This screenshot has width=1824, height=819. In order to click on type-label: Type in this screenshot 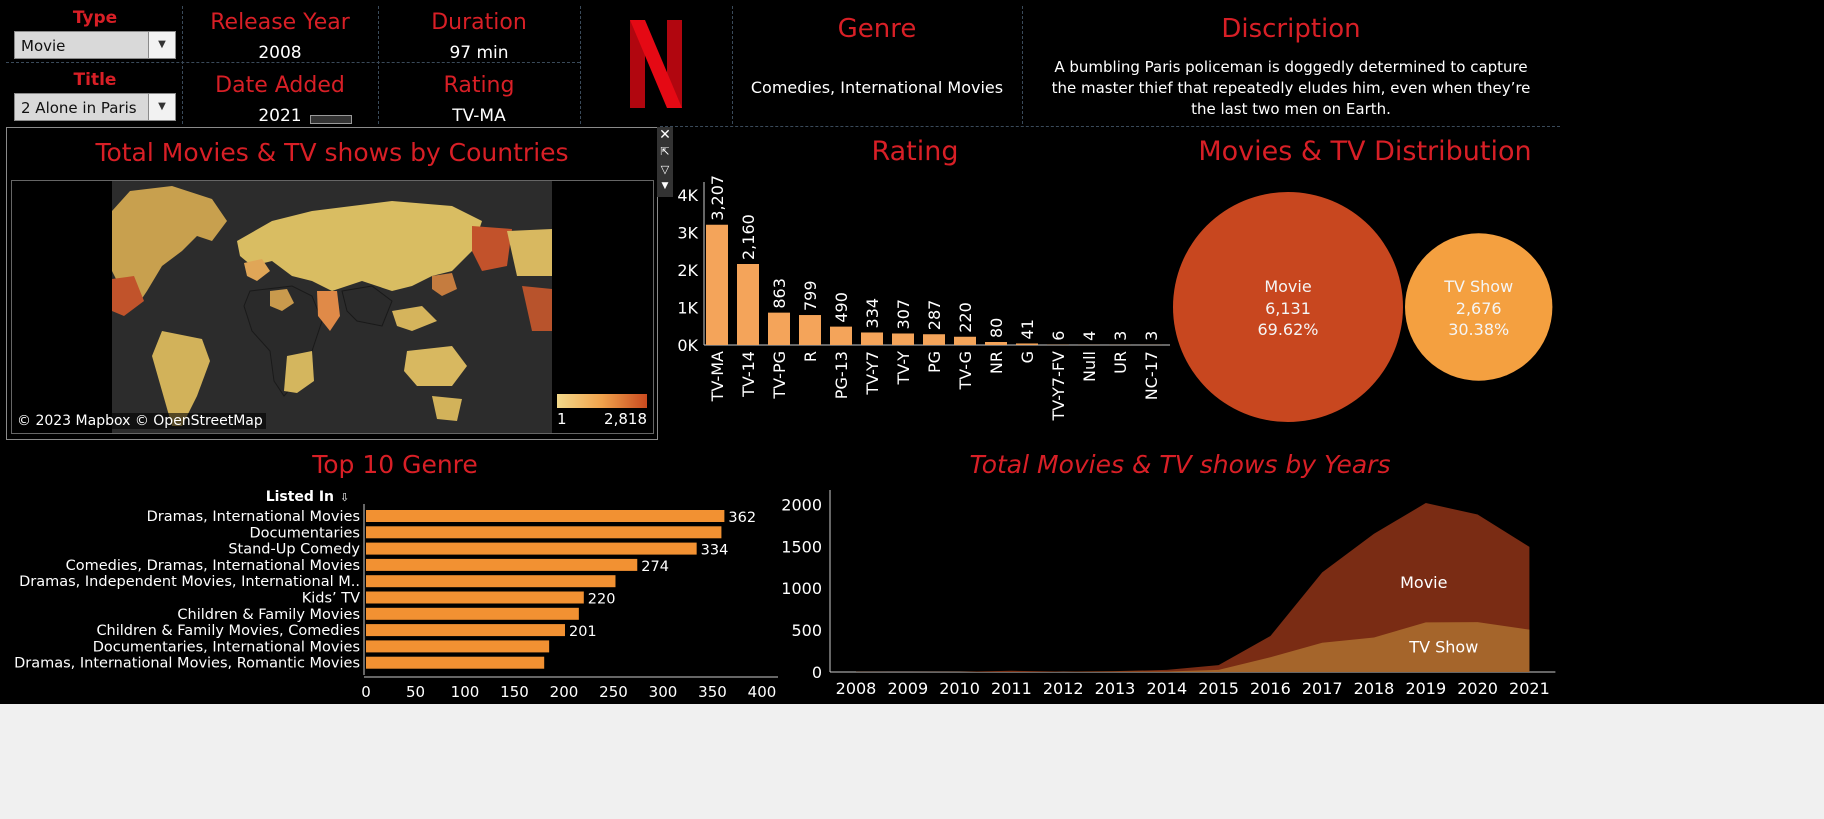, I will do `click(95, 18)`.